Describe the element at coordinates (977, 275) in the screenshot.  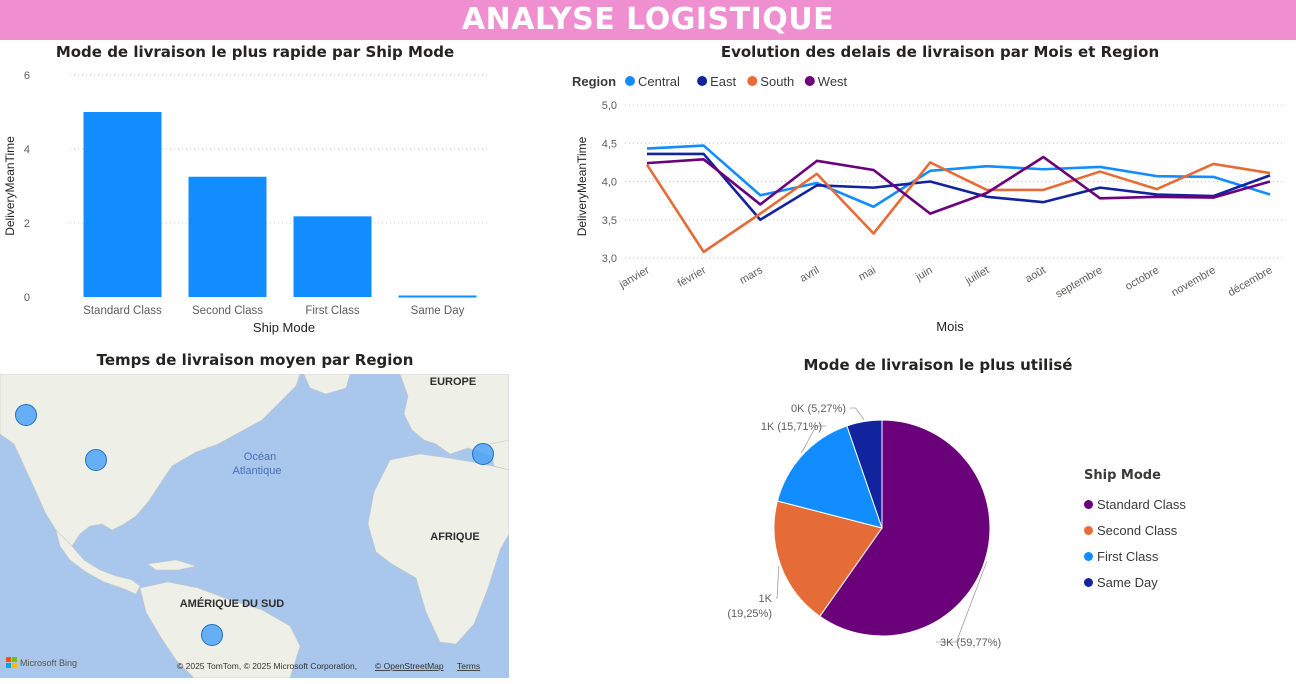
I see `line-x-tick: juillet` at that location.